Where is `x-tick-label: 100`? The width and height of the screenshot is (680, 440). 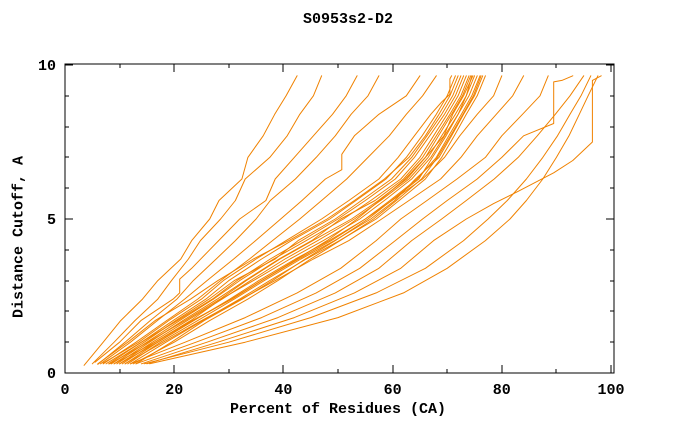 x-tick-label: 100 is located at coordinates (610, 390).